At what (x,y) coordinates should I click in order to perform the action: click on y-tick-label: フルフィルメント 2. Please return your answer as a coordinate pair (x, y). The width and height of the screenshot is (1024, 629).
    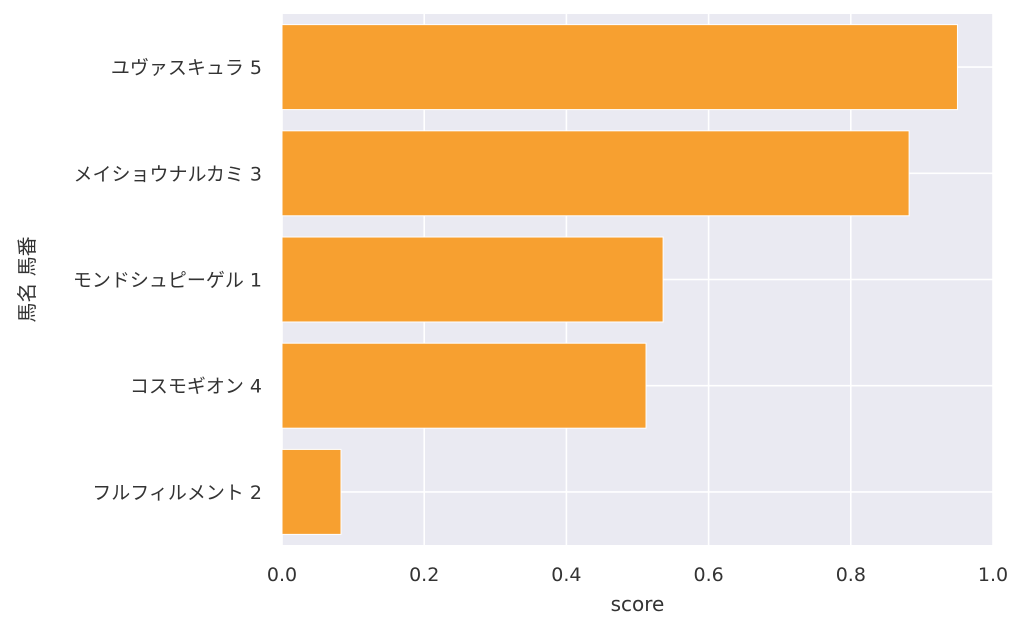
    Looking at the image, I should click on (177, 493).